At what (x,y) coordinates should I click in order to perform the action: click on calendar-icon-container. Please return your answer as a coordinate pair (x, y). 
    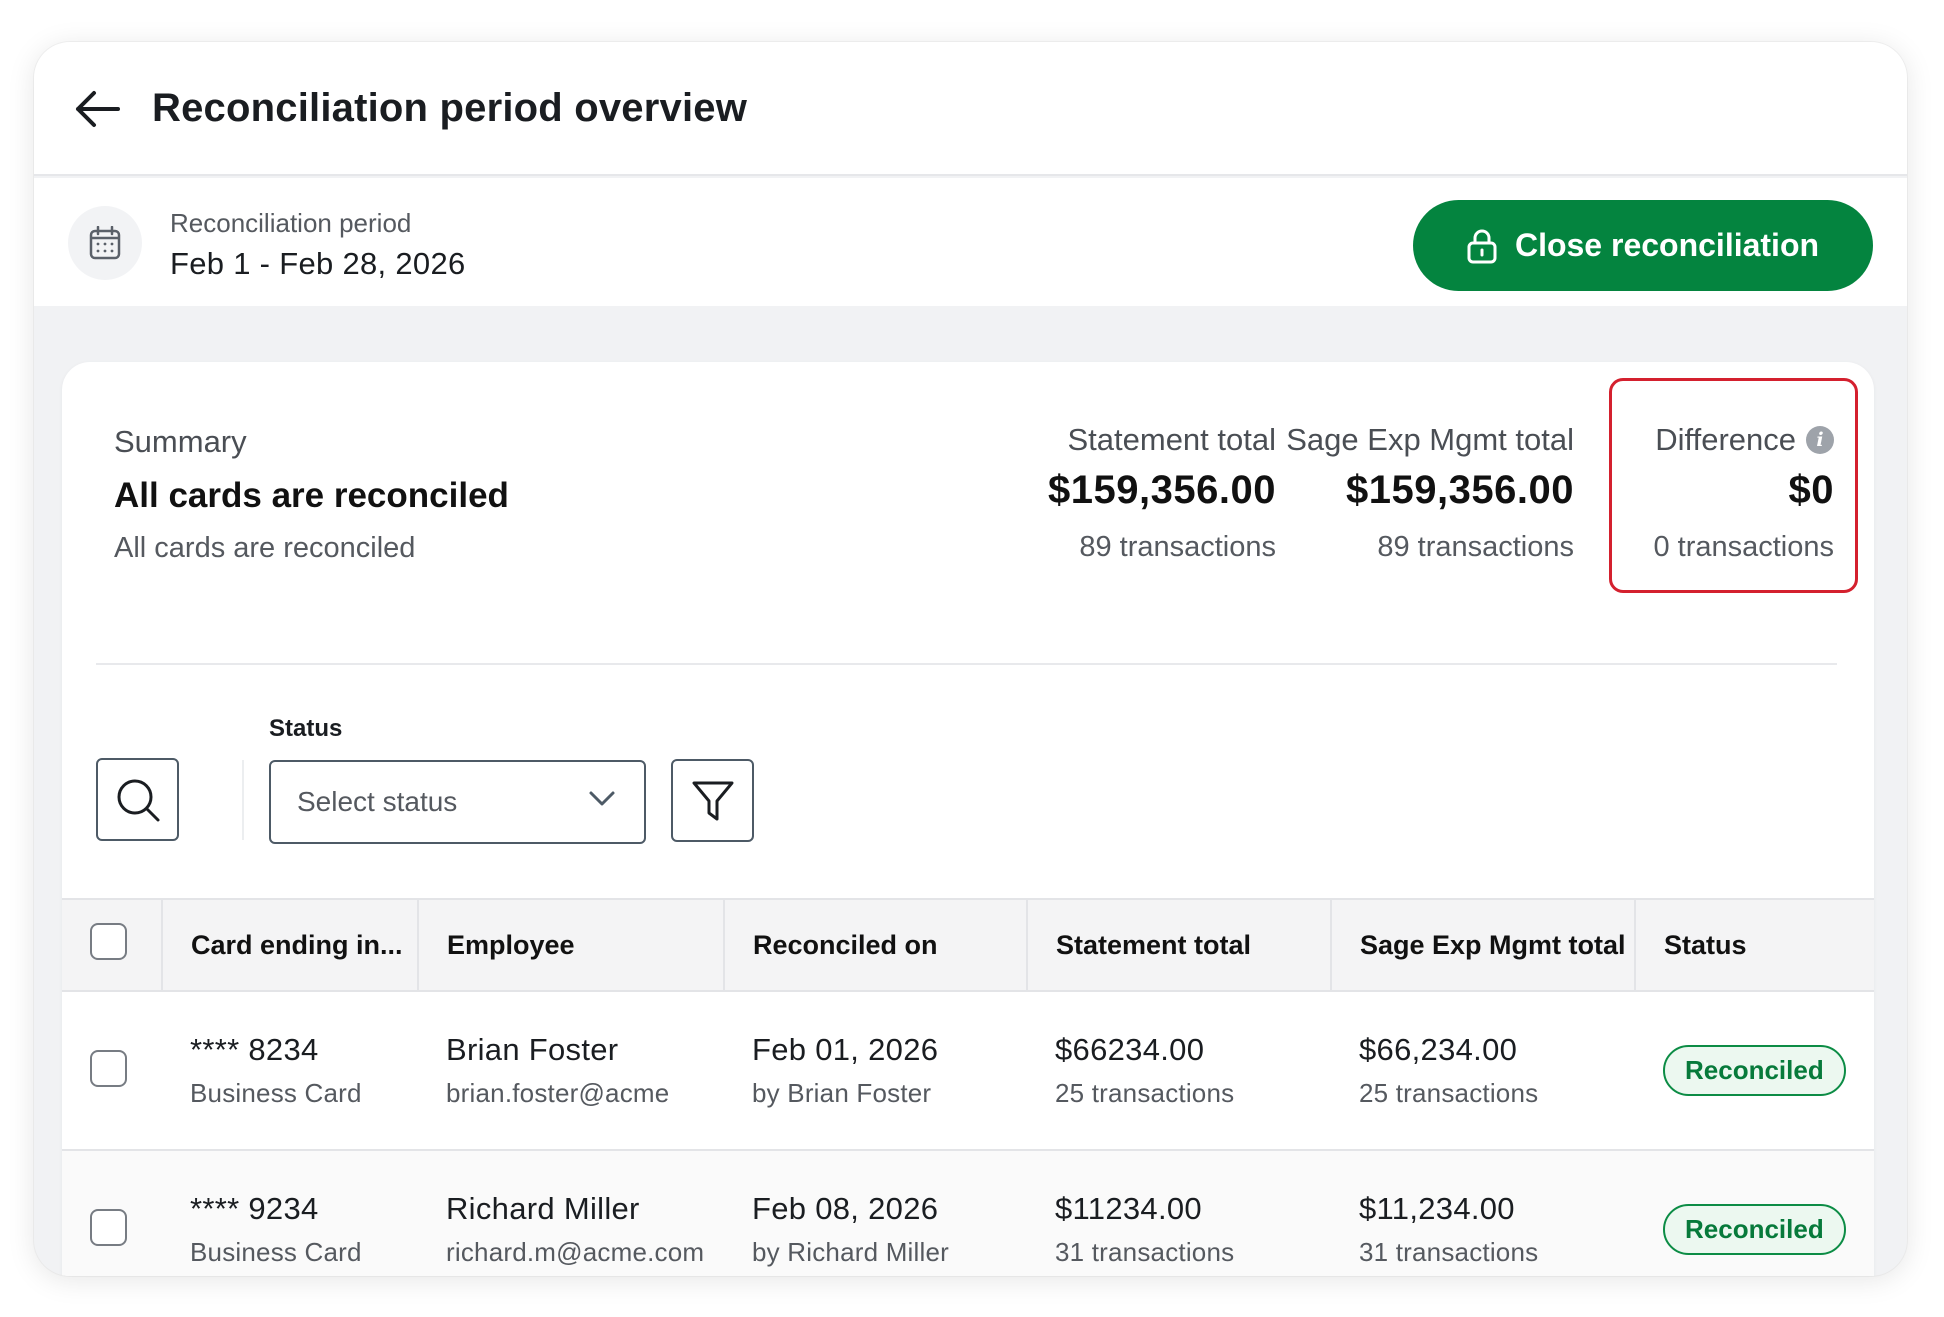
    Looking at the image, I should click on (105, 243).